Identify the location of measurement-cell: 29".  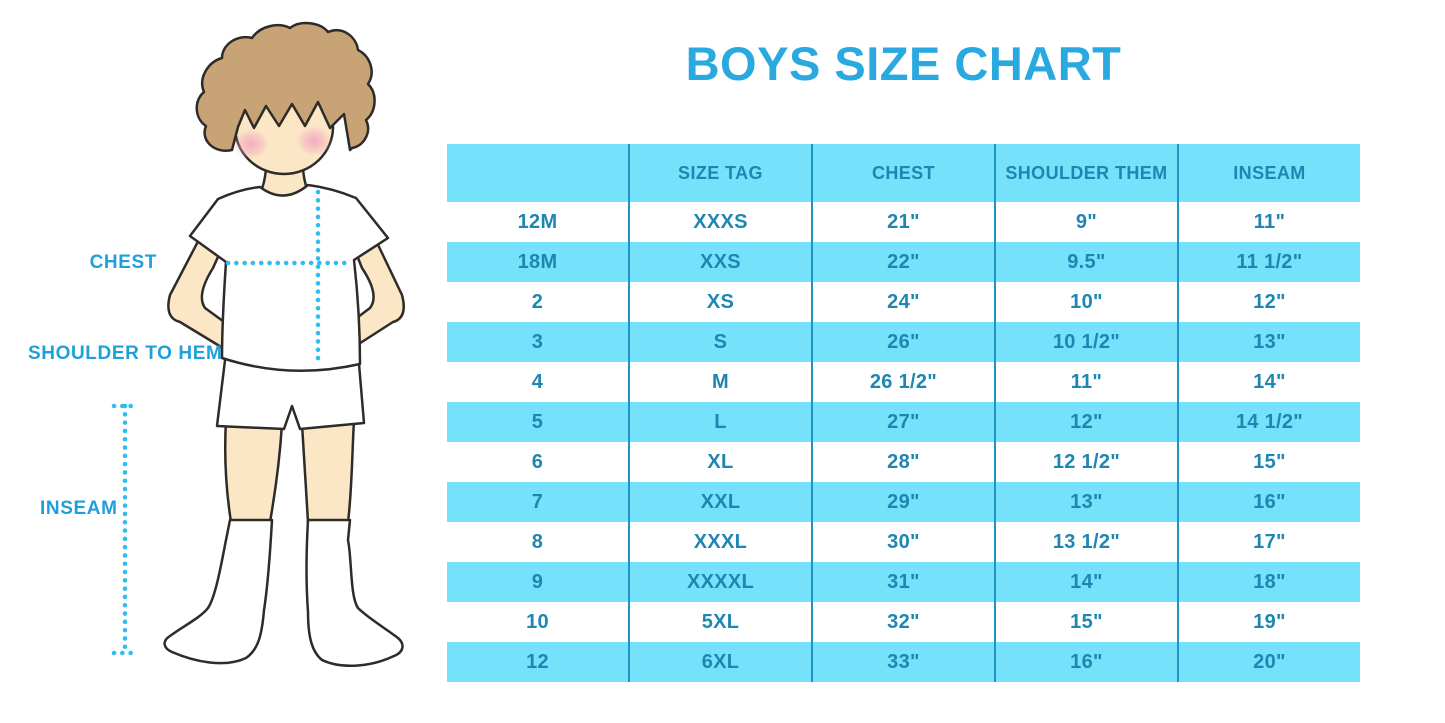
(902, 502).